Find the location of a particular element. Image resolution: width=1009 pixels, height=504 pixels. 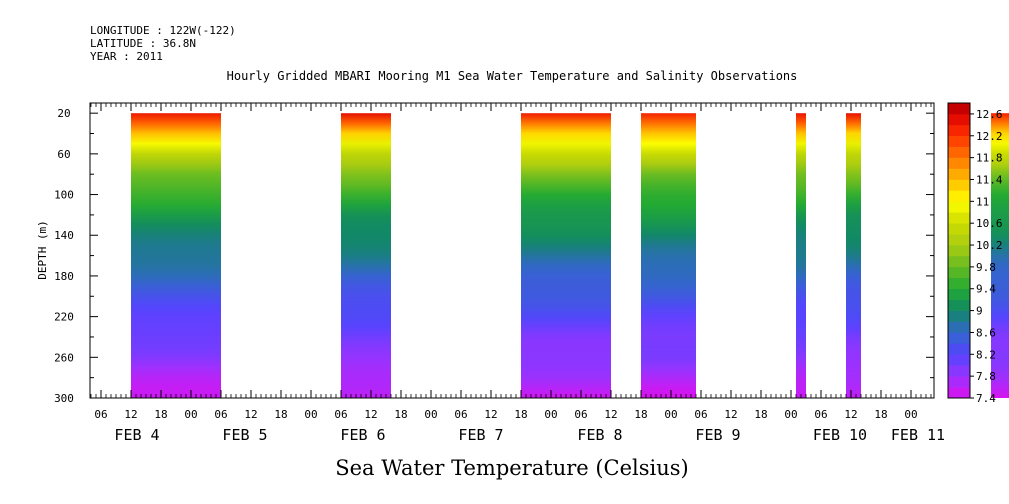

latitude-label: LATITUDE : 36.8N is located at coordinates (143, 43).